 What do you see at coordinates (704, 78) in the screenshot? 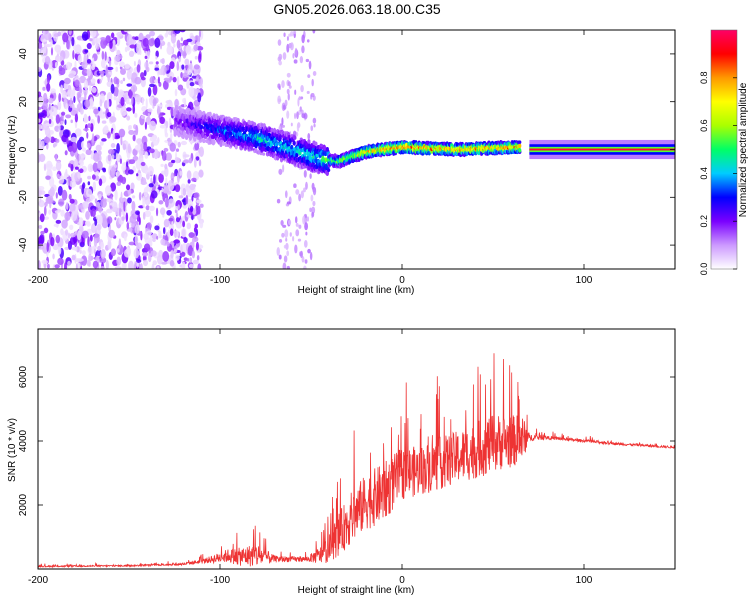
I see `colorbar-tick-label: 0.8` at bounding box center [704, 78].